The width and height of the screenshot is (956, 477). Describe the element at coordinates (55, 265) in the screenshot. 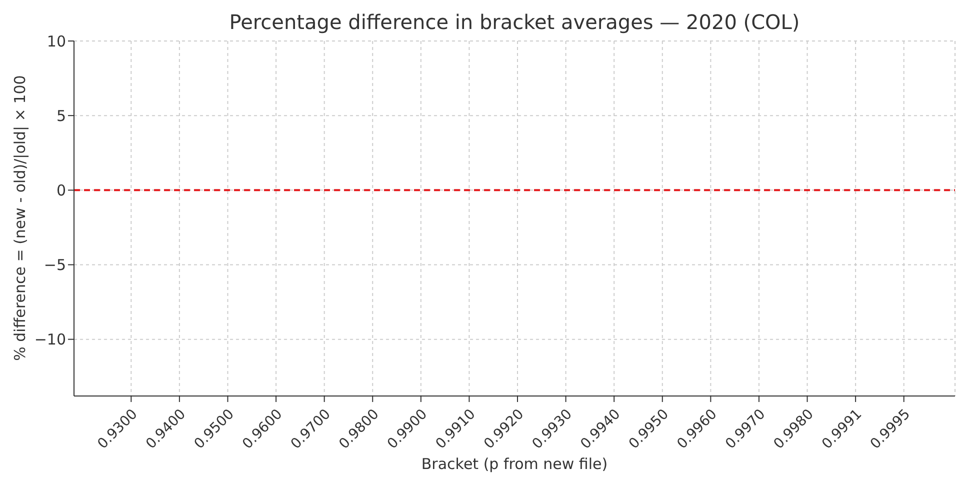

I see `y-tick-label: −5` at that location.